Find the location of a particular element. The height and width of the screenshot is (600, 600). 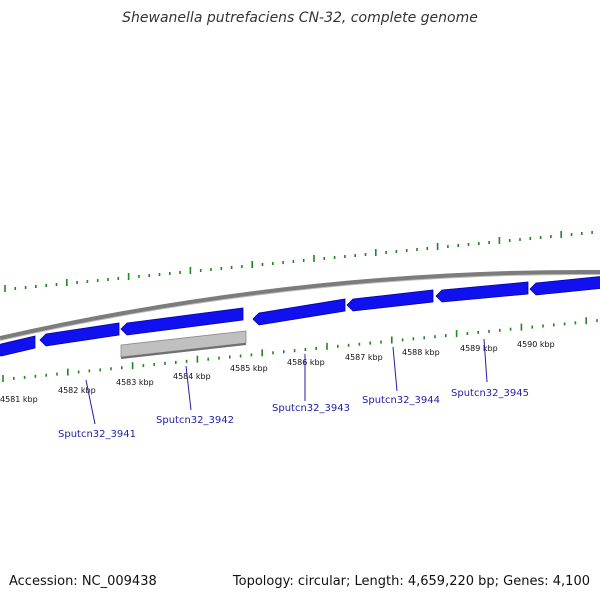

gene-leader-group is located at coordinates (286, 381).